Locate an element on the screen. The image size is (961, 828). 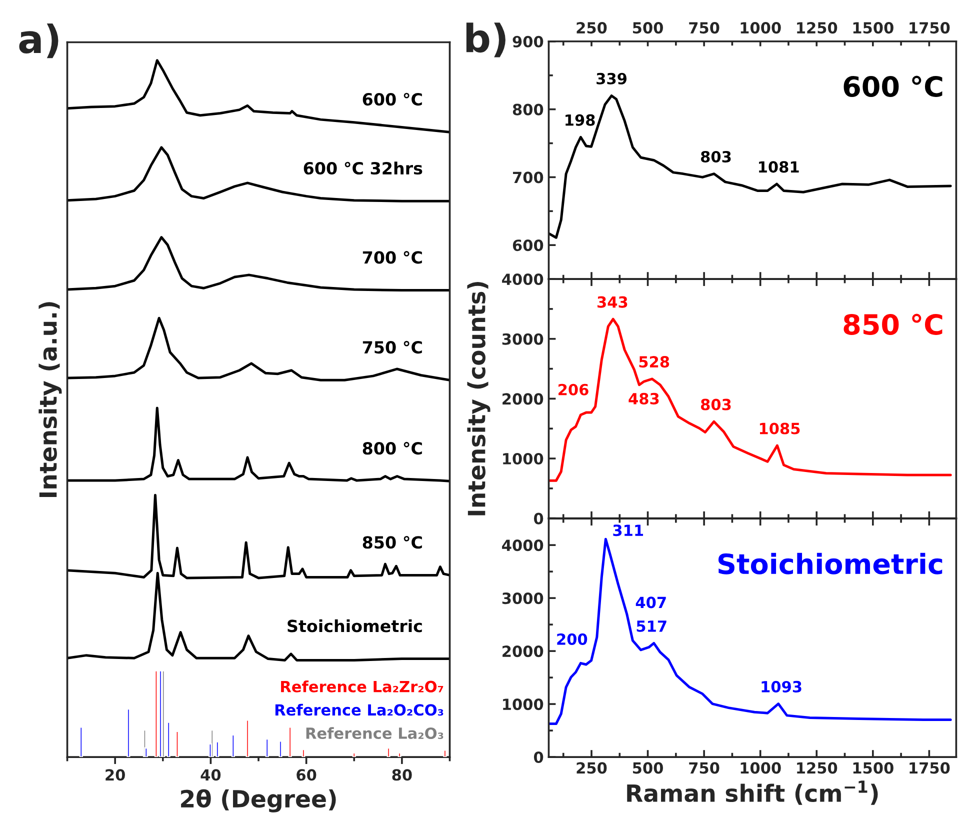
x2-tick-label: 1250 is located at coordinates (817, 28).